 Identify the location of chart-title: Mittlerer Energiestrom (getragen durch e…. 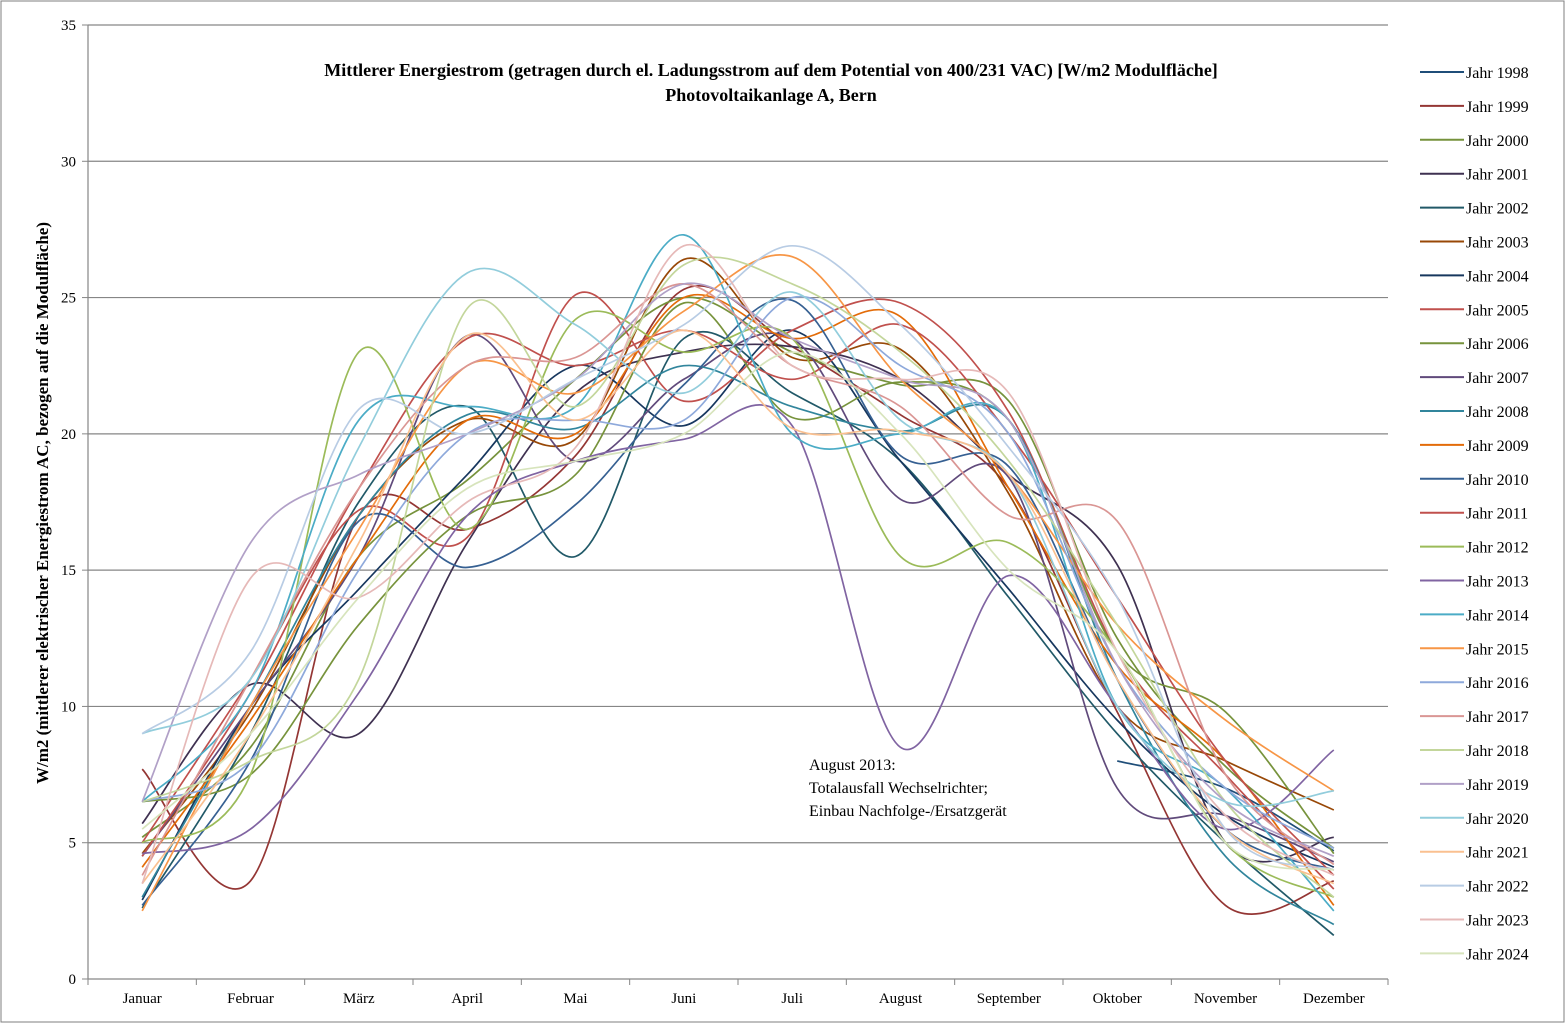
(771, 70).